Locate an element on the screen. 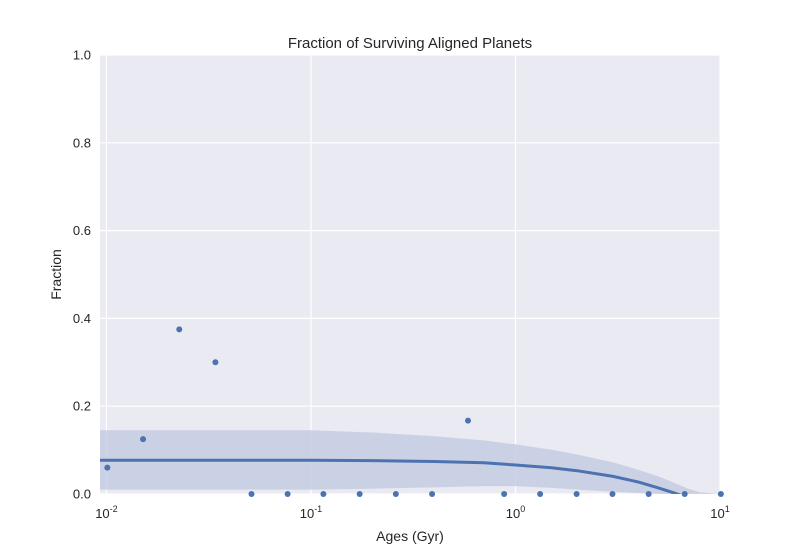 The height and width of the screenshot is (550, 800). x-axis-label: Ages (Gyr) is located at coordinates (410, 536).